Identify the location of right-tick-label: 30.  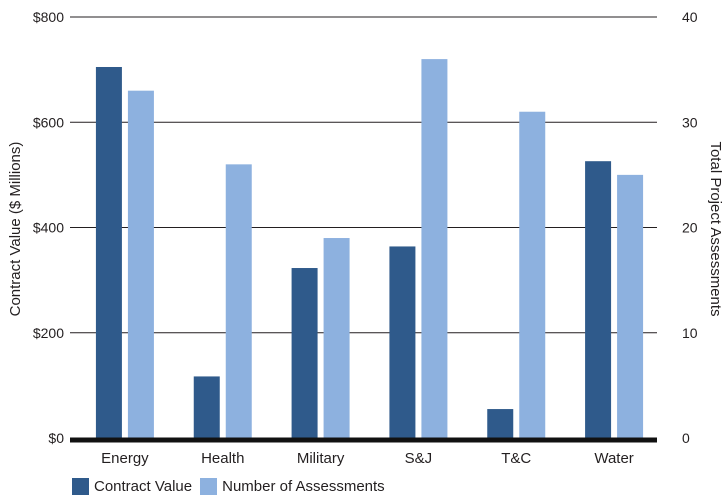
(690, 122).